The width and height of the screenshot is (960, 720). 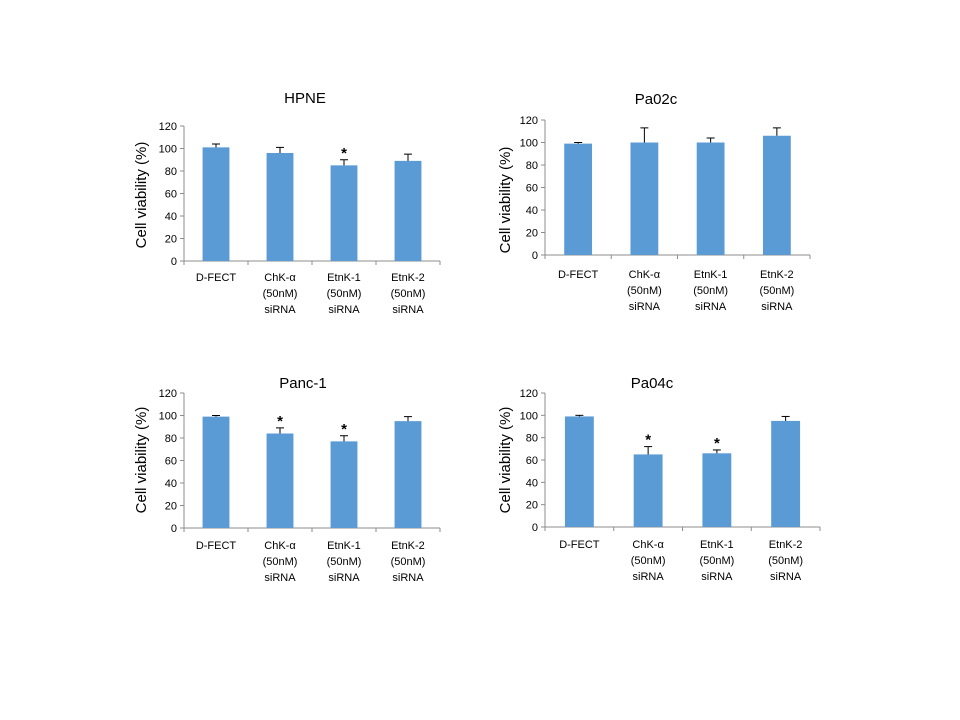 I want to click on chart-title: HPNE, so click(x=305, y=98).